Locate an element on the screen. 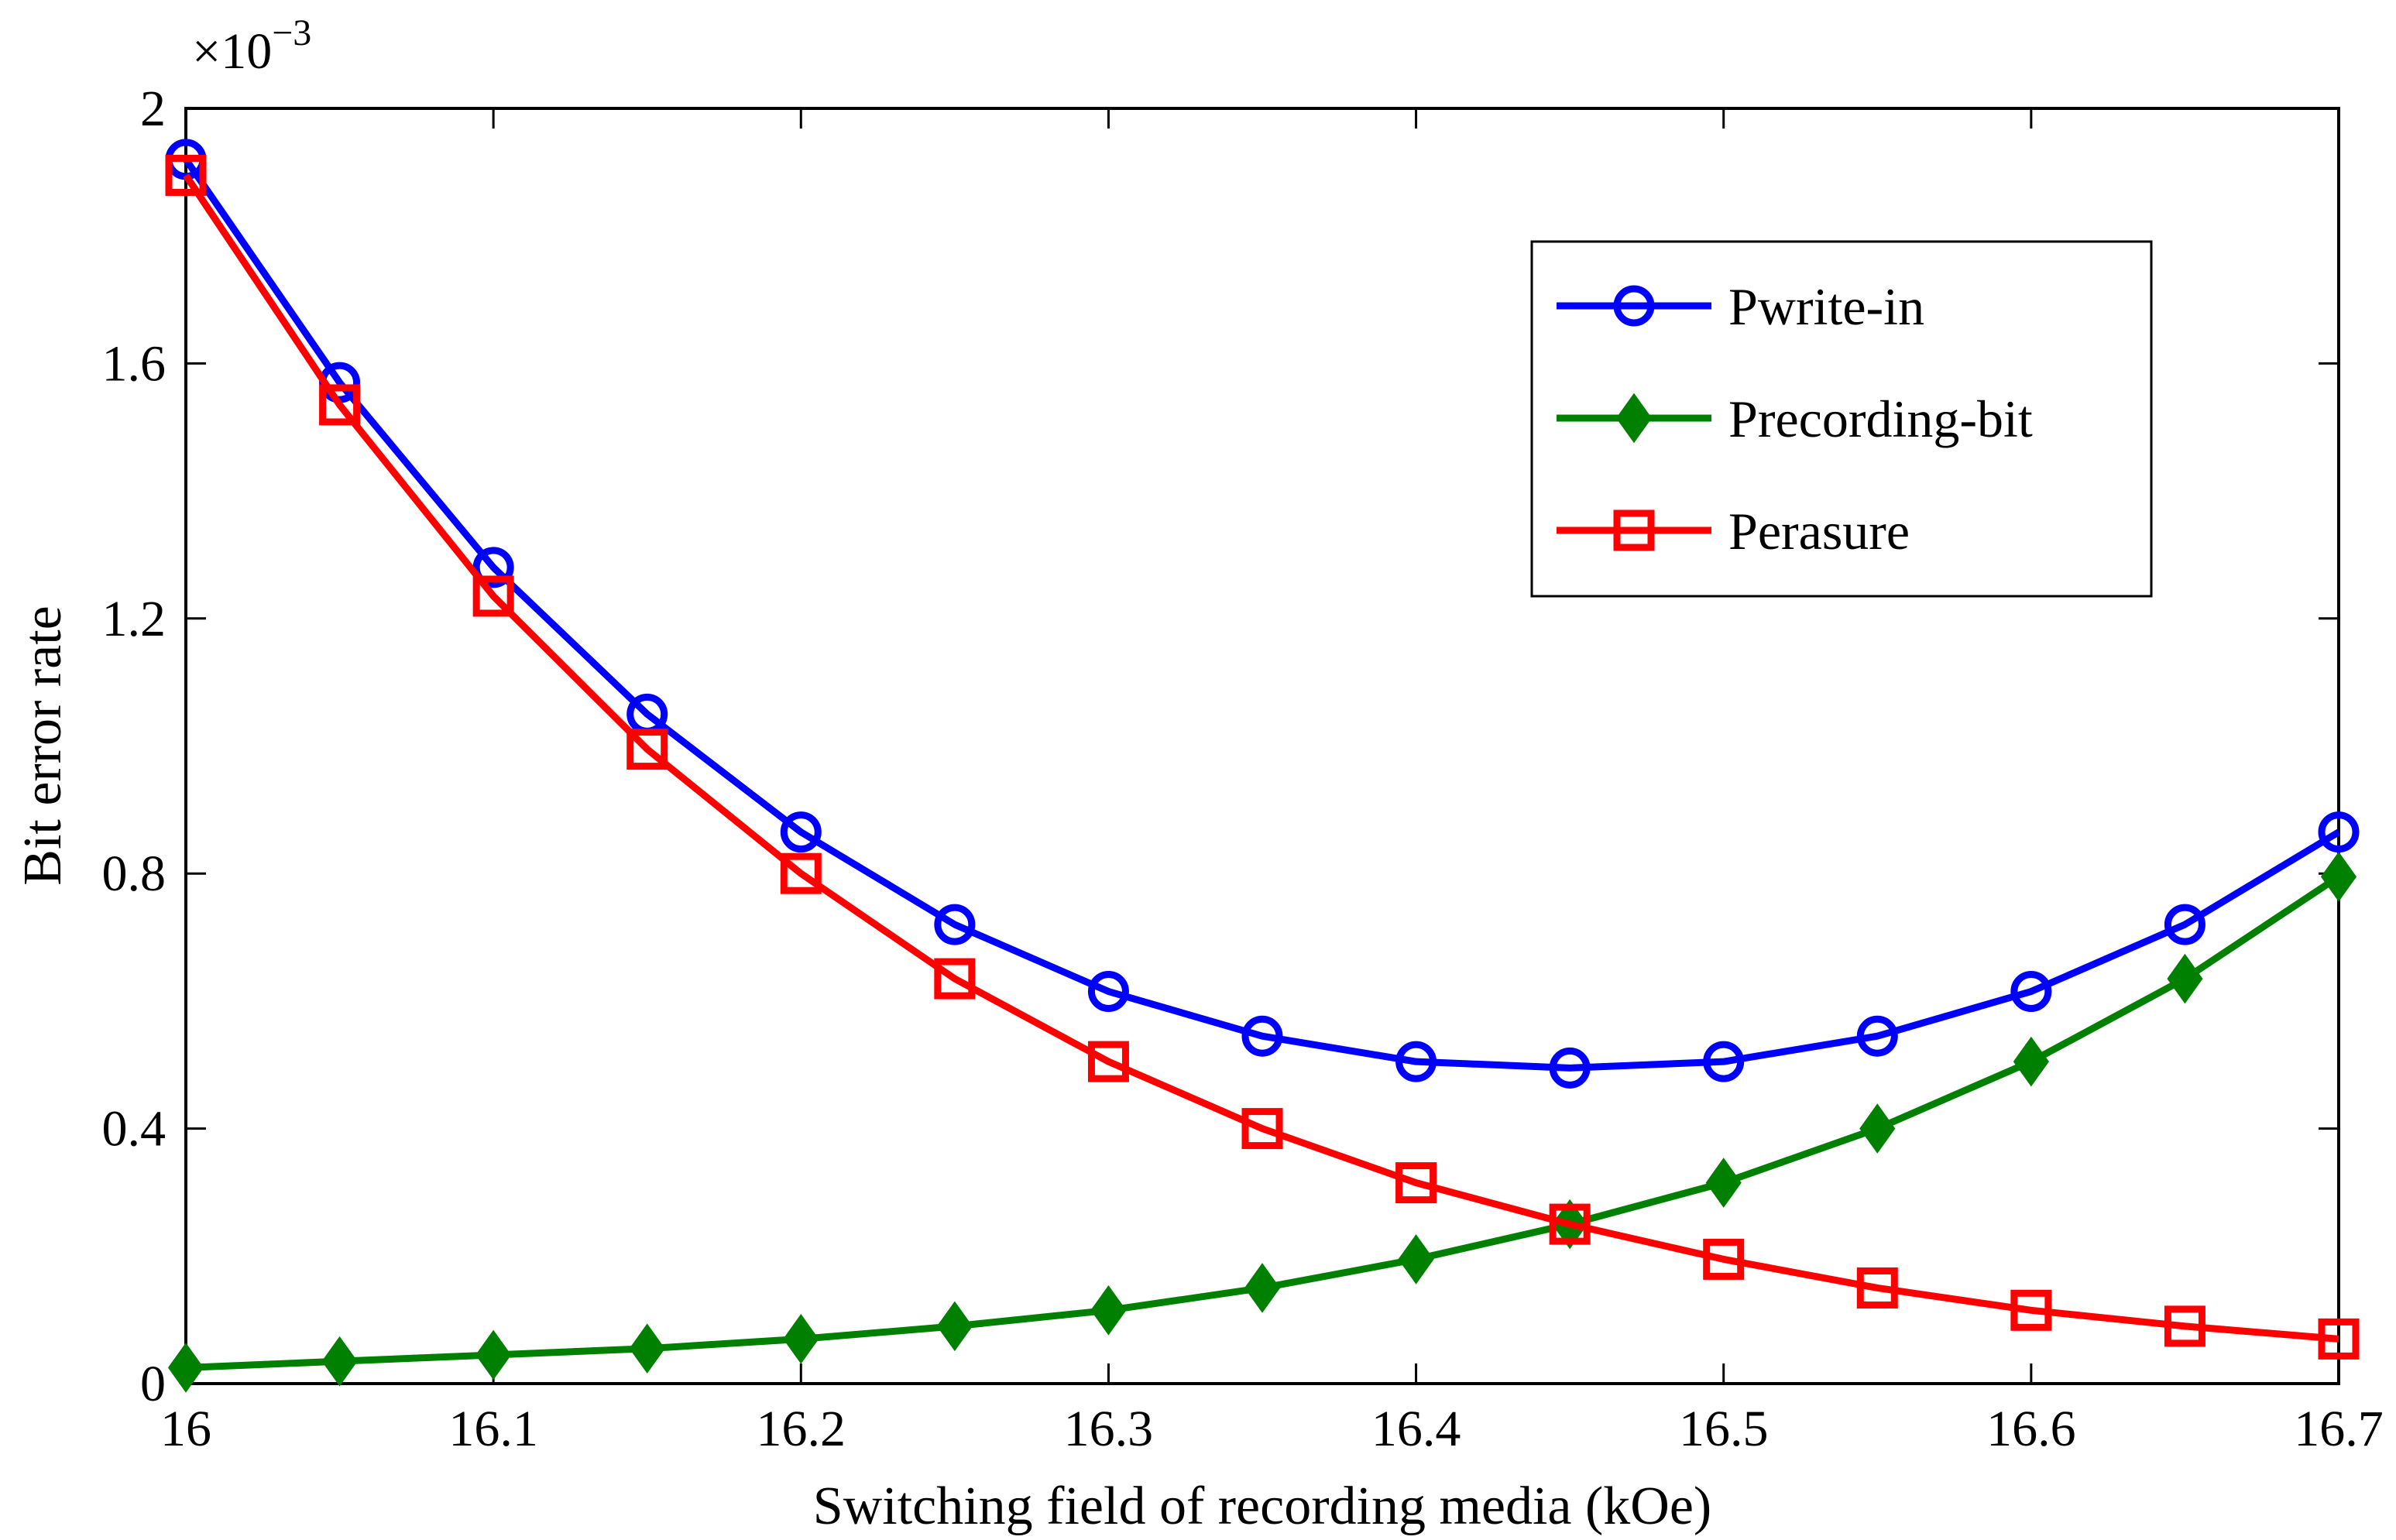 This screenshot has width=2396, height=1540. y-tick-label: 0.8 is located at coordinates (134, 873).